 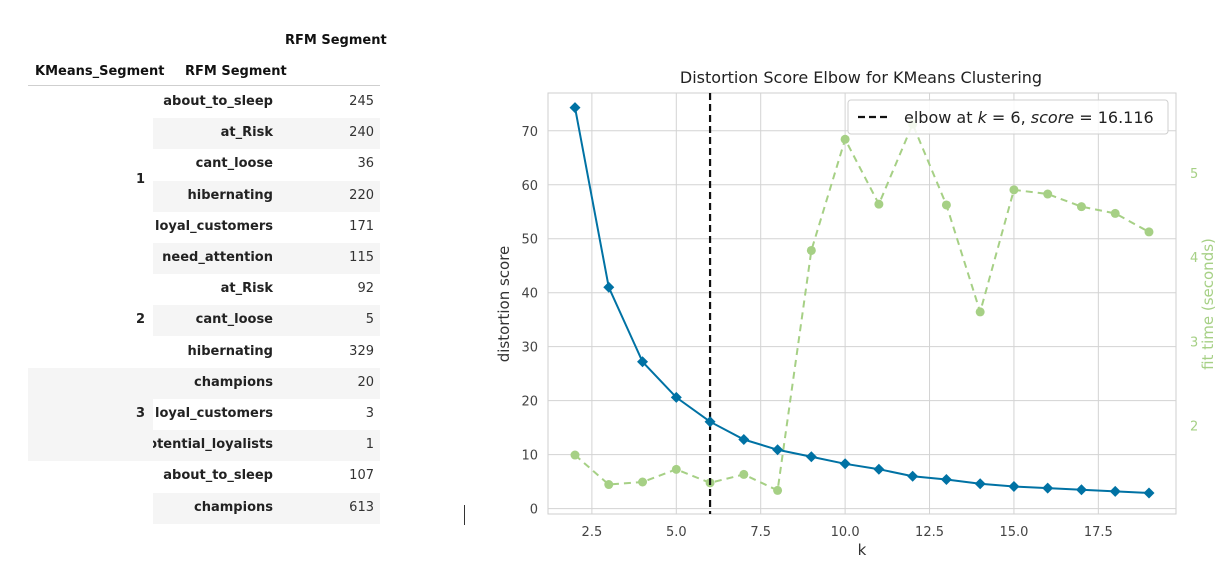 I want to click on table-row: at_Risk 92, so click(x=204, y=289).